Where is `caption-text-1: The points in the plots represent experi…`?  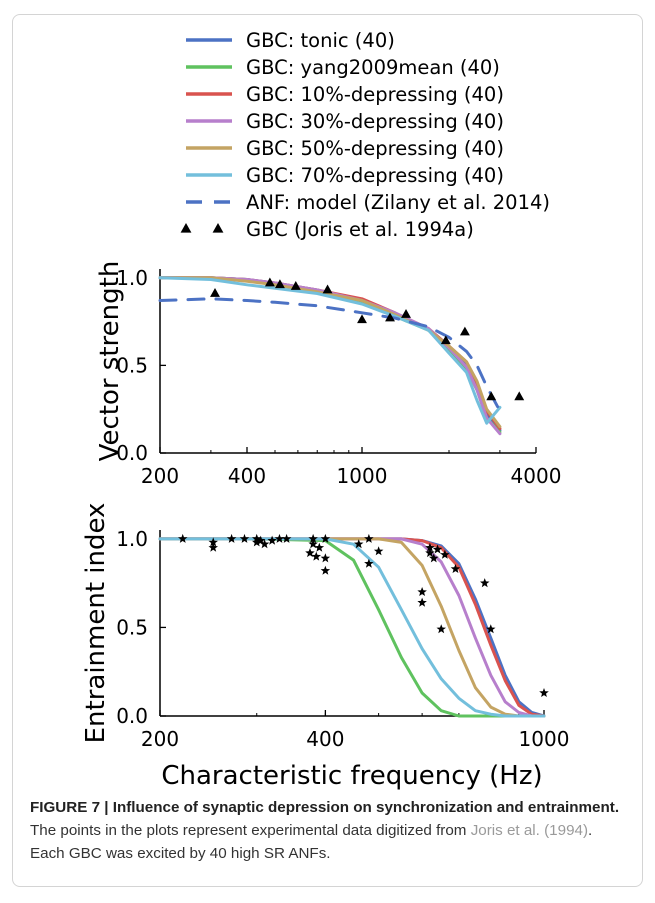 caption-text-1: The points in the plots represent experi… is located at coordinates (250, 830).